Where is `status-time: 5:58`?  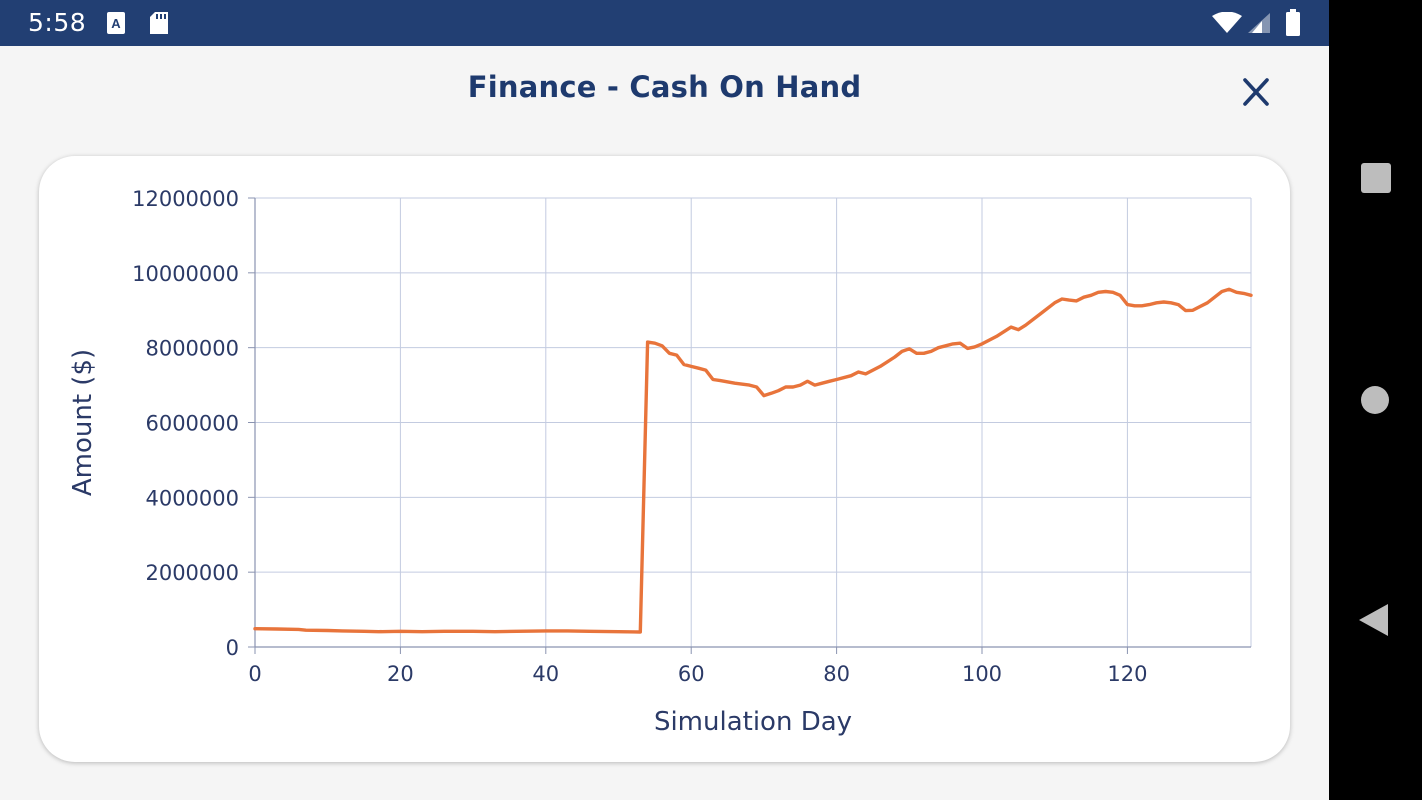 status-time: 5:58 is located at coordinates (57, 22).